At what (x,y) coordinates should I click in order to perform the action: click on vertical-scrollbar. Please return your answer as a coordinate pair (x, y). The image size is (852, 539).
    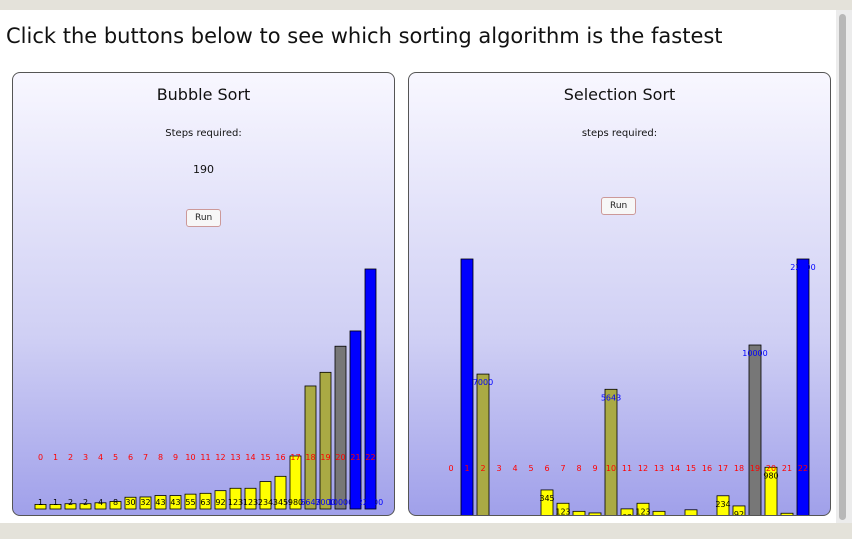
    Looking at the image, I should click on (844, 266).